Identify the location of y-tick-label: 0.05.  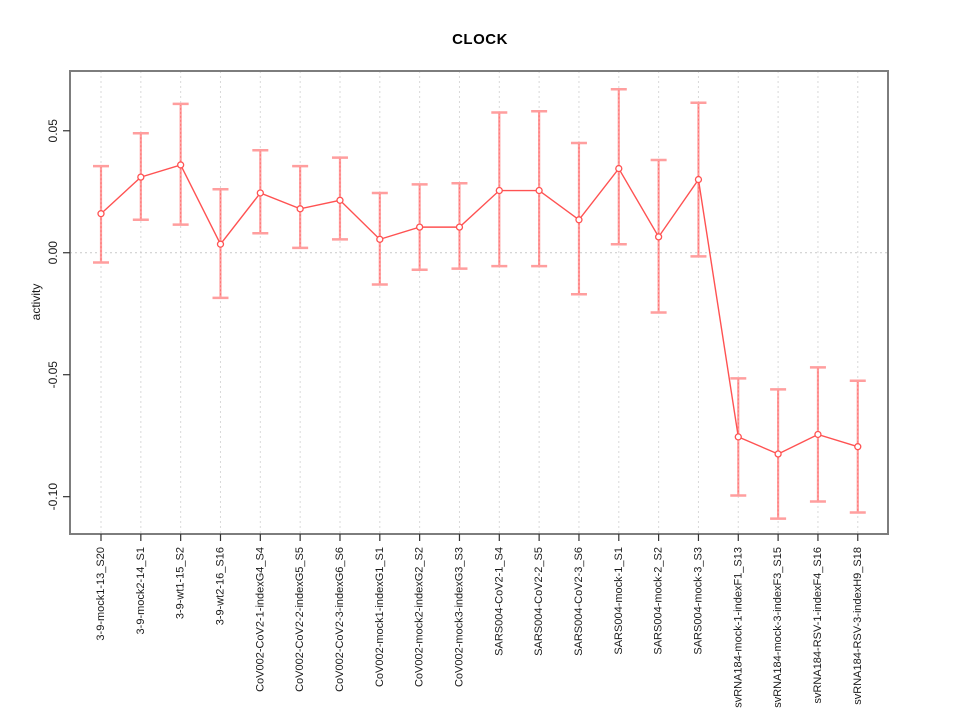
(53, 131).